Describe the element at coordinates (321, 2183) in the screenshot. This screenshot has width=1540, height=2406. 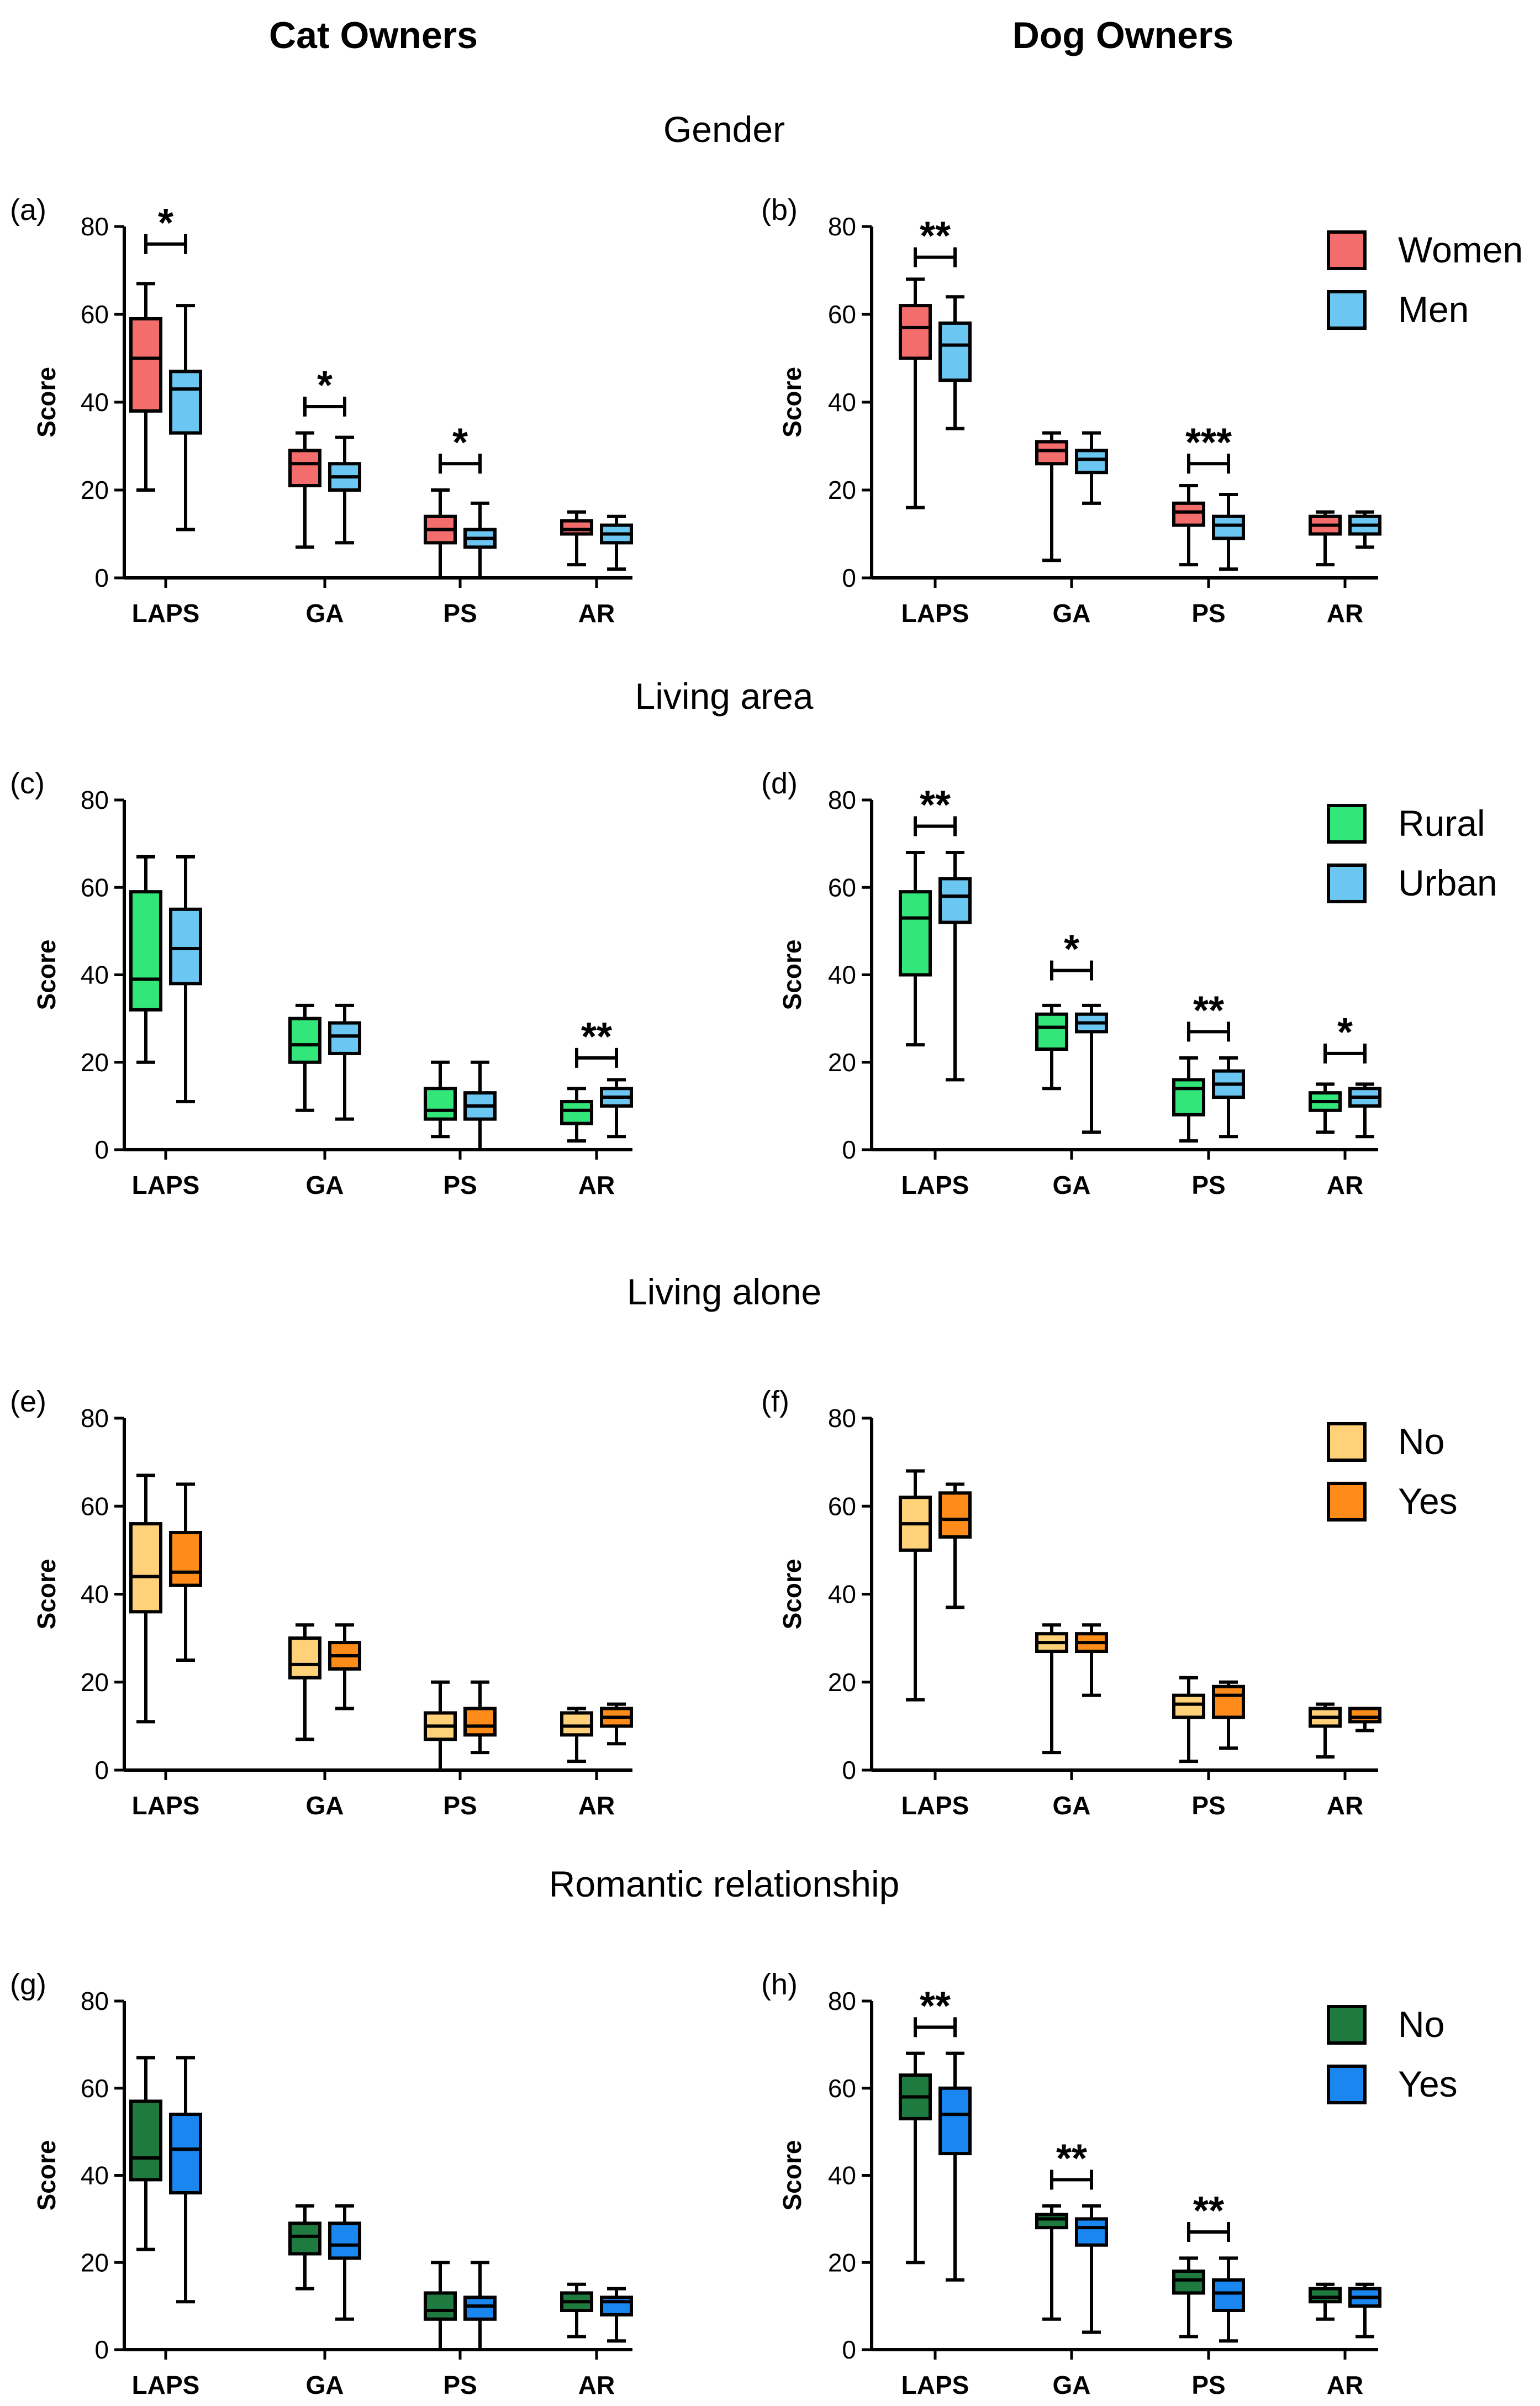
I see `panel-g: (g) 0 20 40 60 80 Score LAPS GA PS AR` at that location.